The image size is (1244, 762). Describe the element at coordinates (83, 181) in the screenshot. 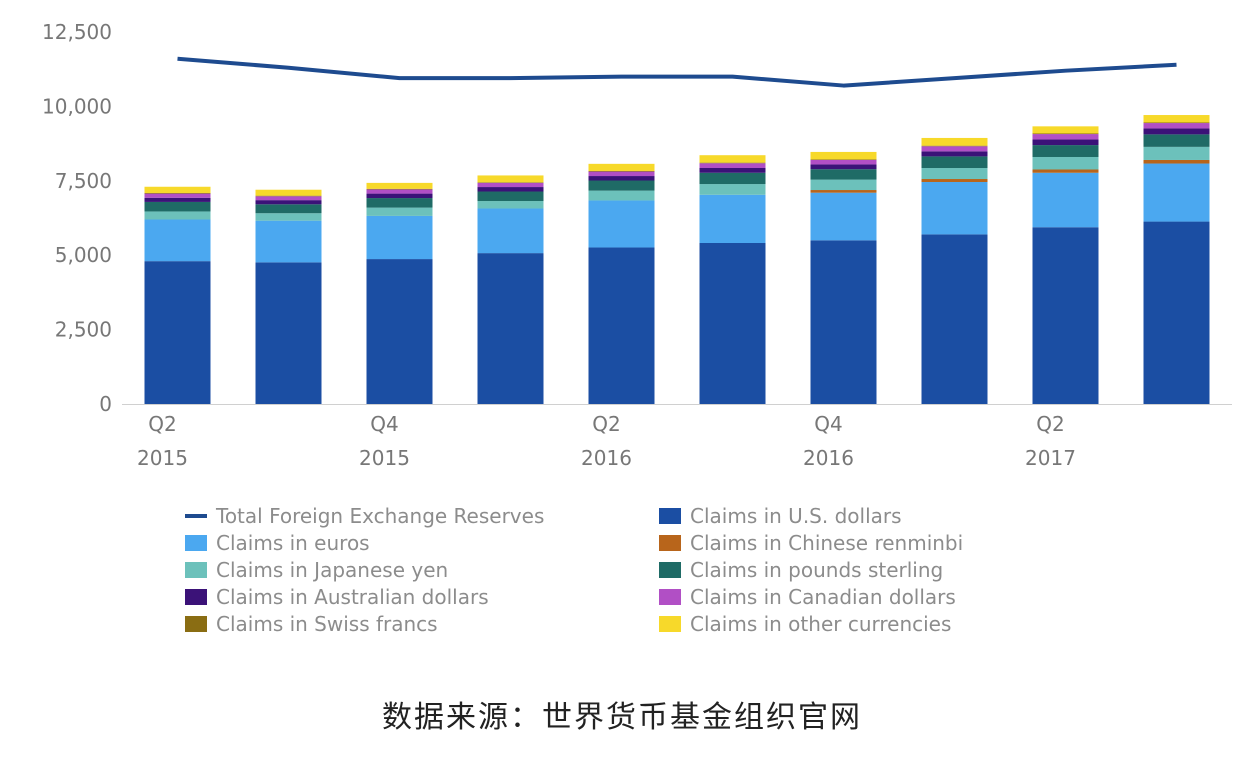

I see `y-tick-label: 7,500` at that location.